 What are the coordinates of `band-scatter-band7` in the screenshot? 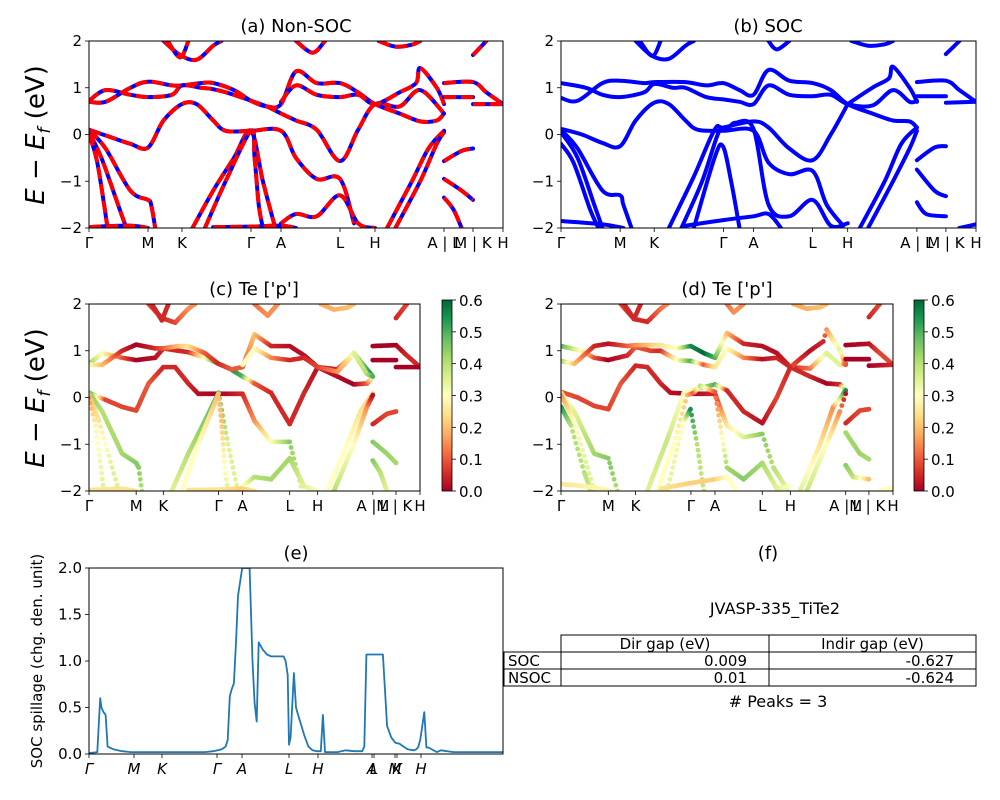 It's located at (98, 443).